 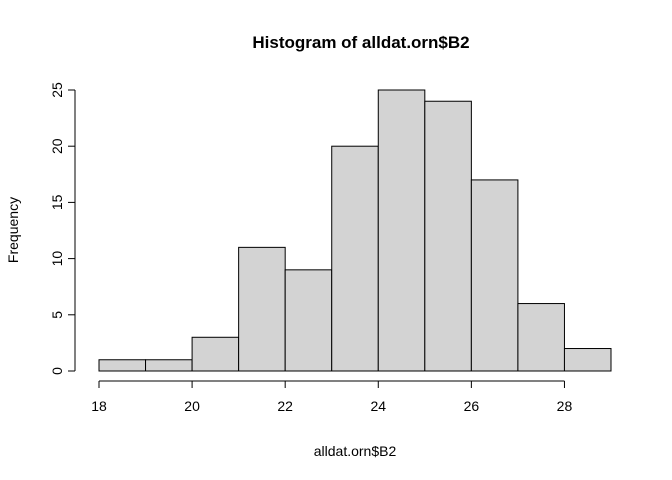 What do you see at coordinates (57, 202) in the screenshot?
I see `y-tick-label: 15` at bounding box center [57, 202].